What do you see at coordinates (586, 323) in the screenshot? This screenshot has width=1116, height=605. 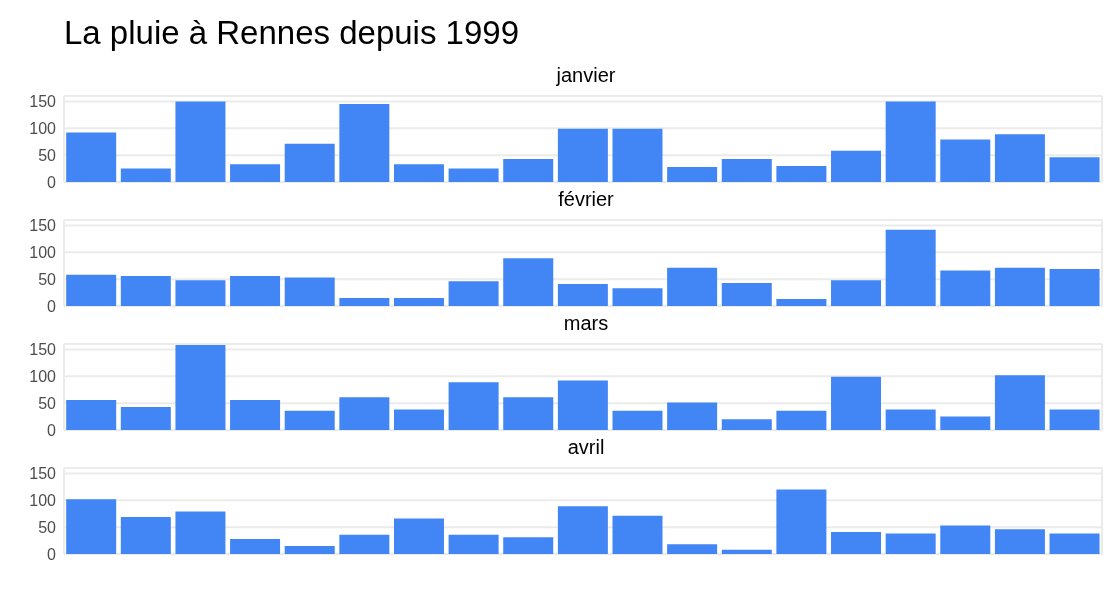 I see `chart-subtitle: mars` at bounding box center [586, 323].